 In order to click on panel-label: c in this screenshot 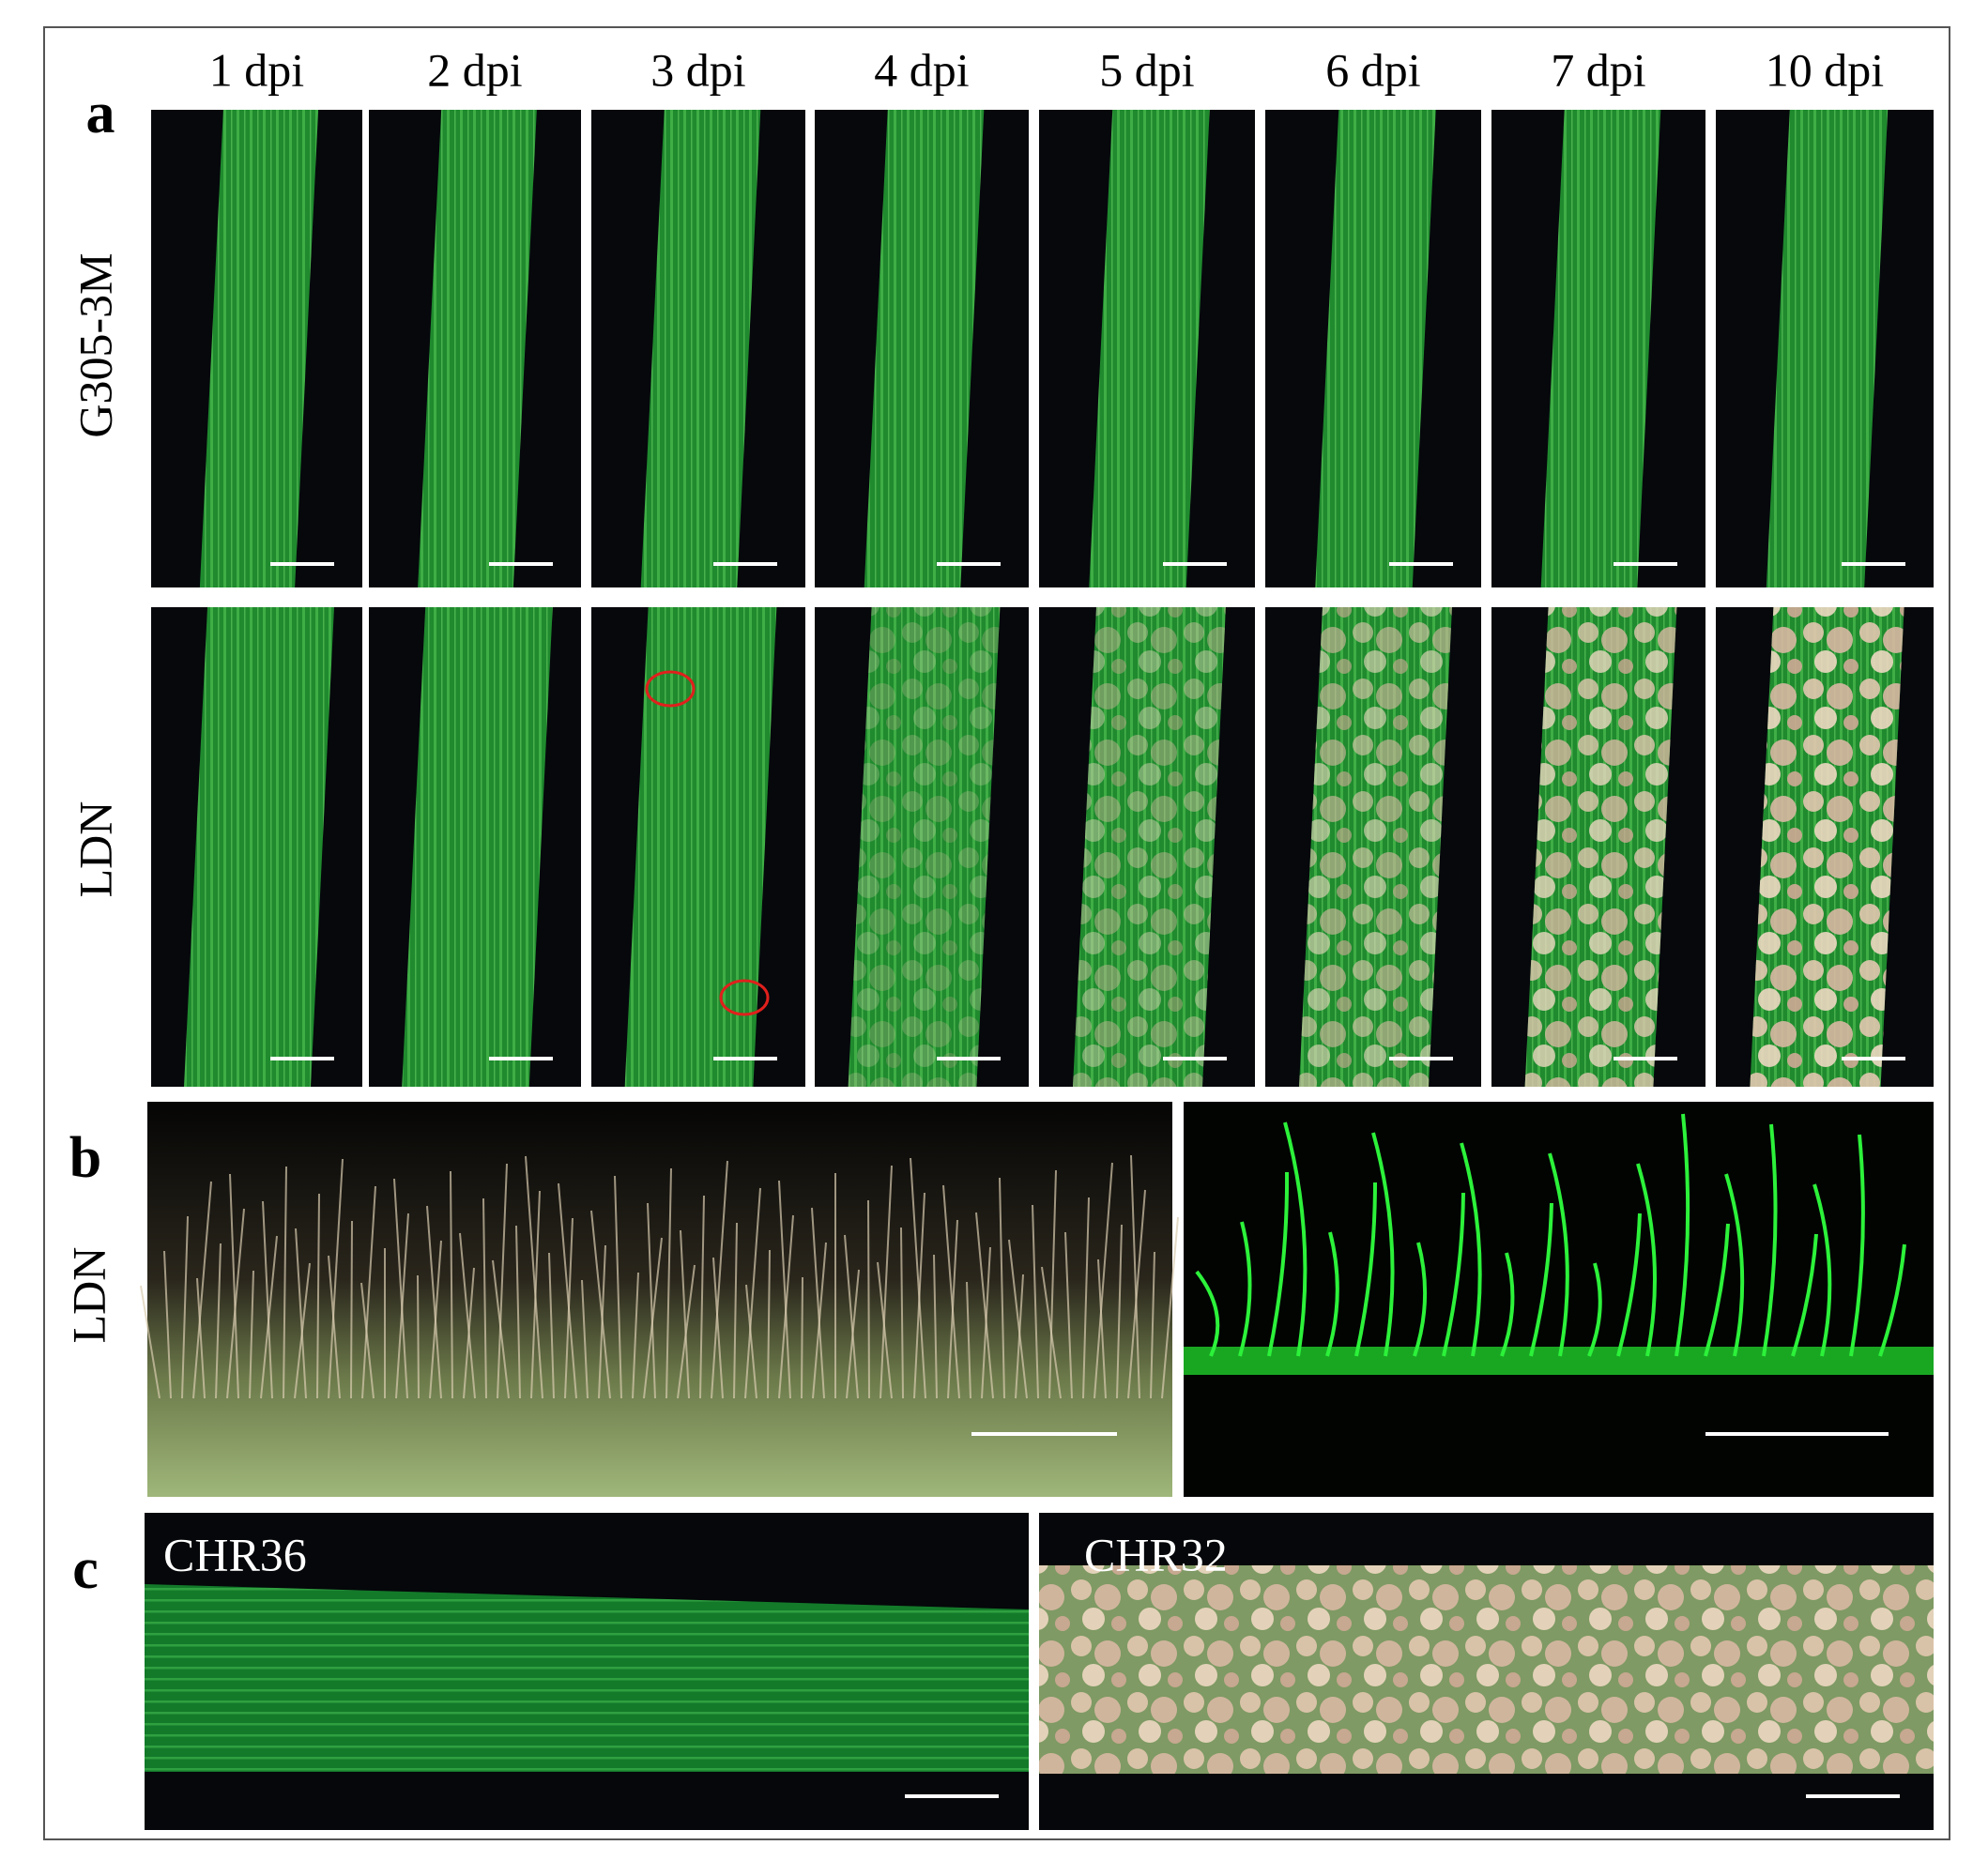, I will do `click(86, 1569)`.